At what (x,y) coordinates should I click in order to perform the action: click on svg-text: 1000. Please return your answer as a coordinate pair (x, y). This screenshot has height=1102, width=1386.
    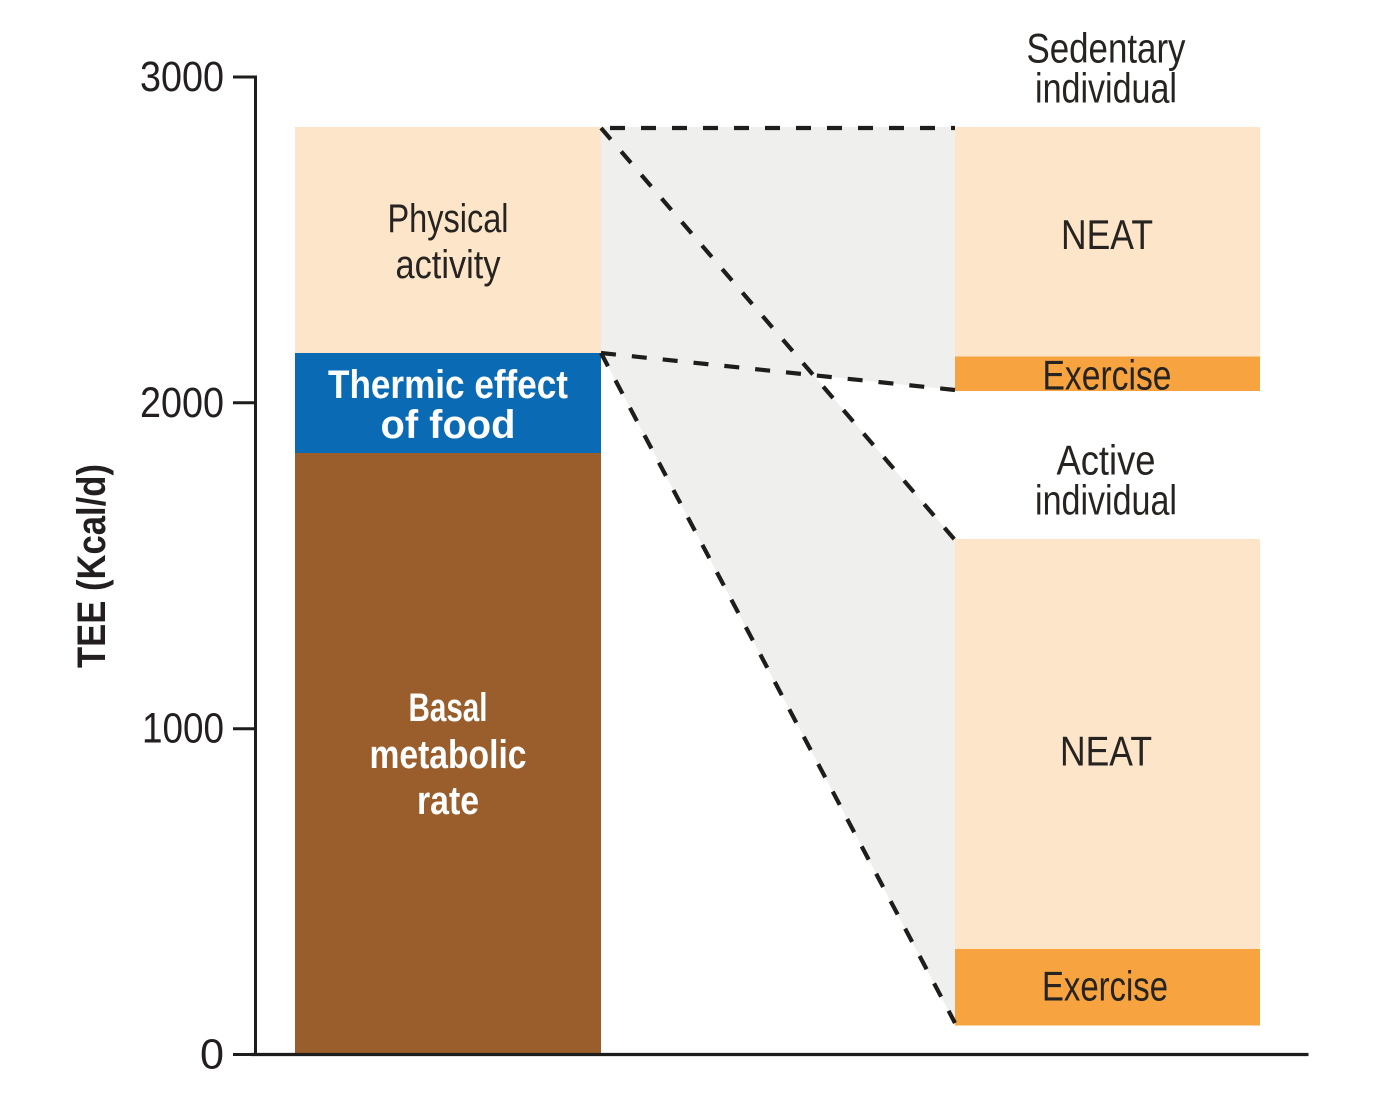
    Looking at the image, I should click on (183, 729).